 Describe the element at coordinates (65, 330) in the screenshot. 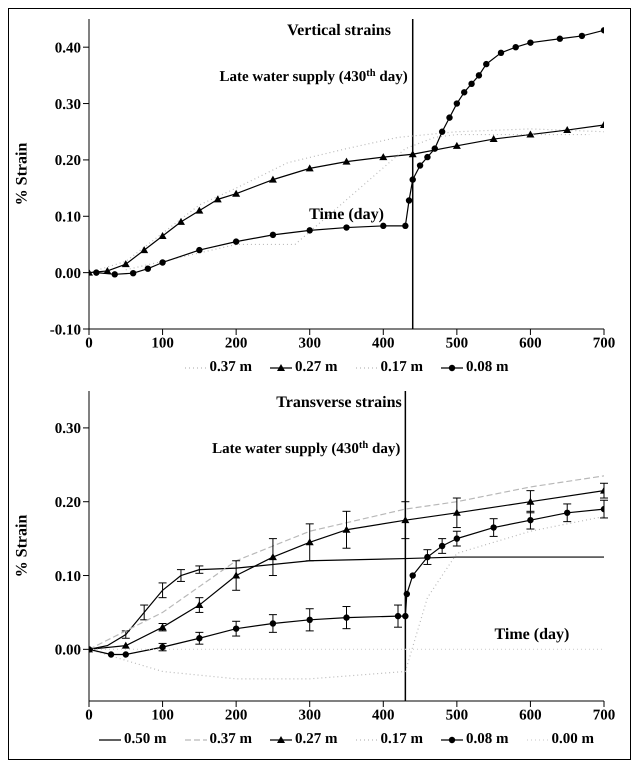

I see `y-tick-label: -0.10` at that location.